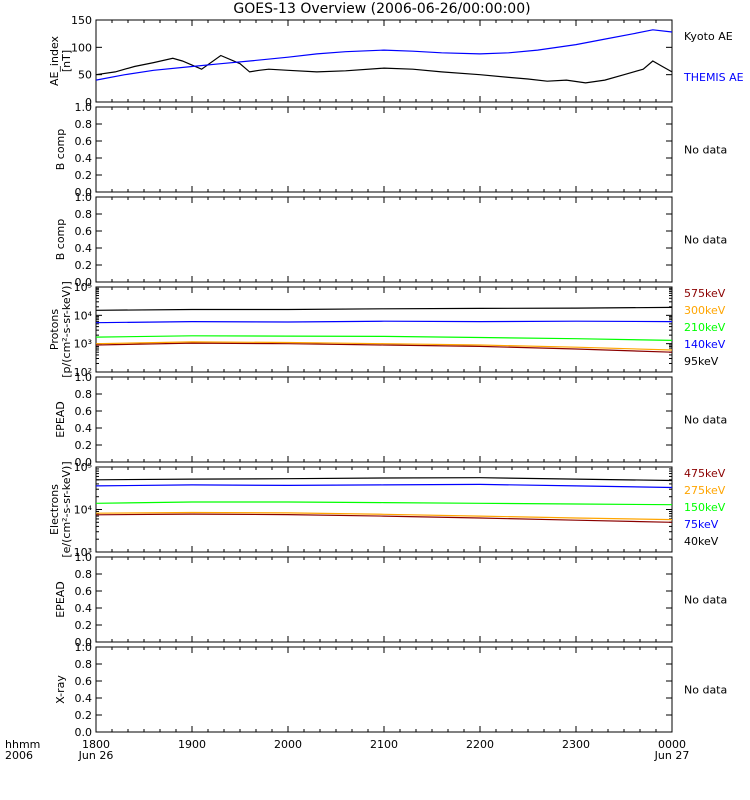  Describe the element at coordinates (384, 503) in the screenshot. I see `series-line-150kev` at that location.